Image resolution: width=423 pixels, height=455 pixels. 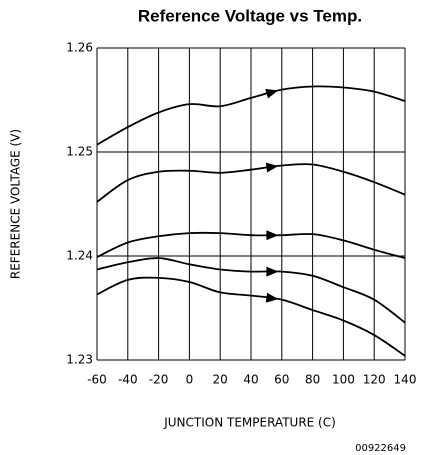 What do you see at coordinates (374, 380) in the screenshot?
I see `x-tick-label: 120` at bounding box center [374, 380].